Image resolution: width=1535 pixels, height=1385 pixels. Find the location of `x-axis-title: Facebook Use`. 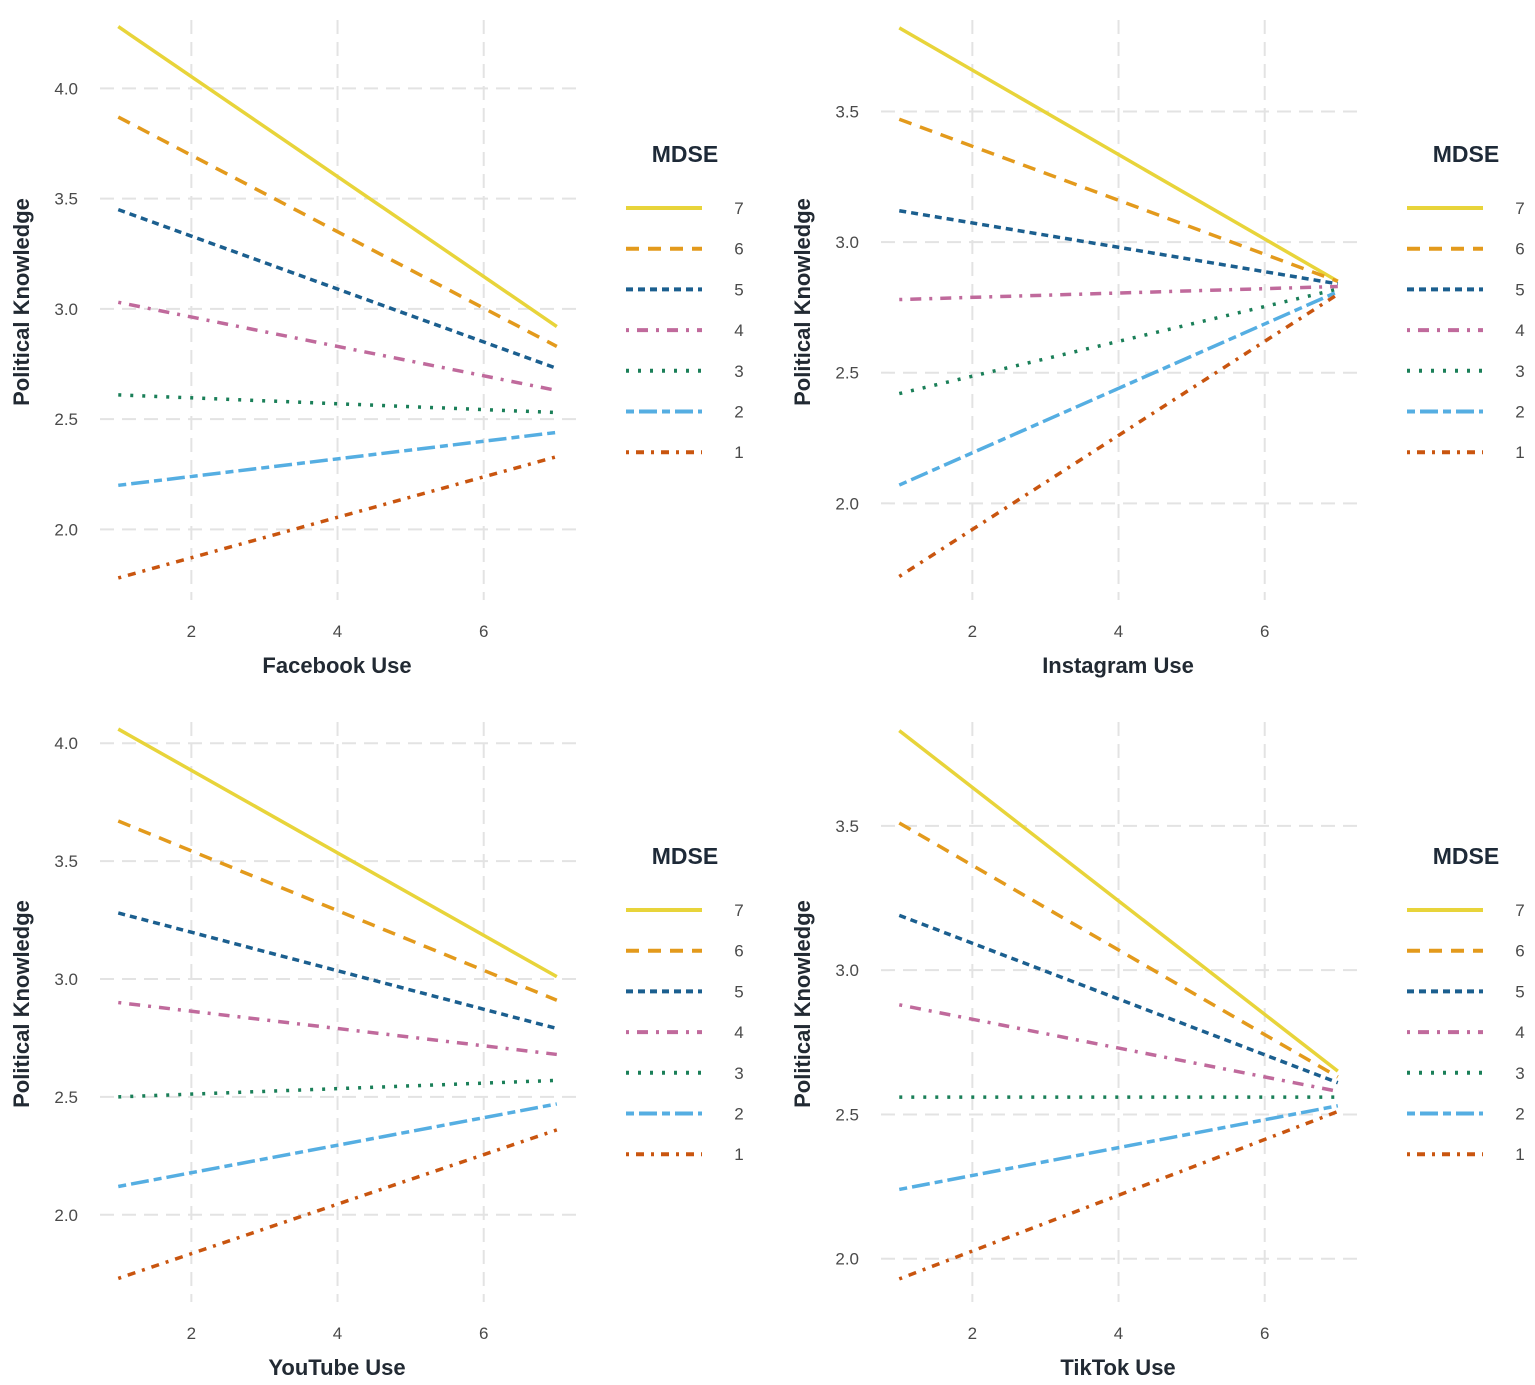

x-axis-title: Facebook Use is located at coordinates (336, 665).